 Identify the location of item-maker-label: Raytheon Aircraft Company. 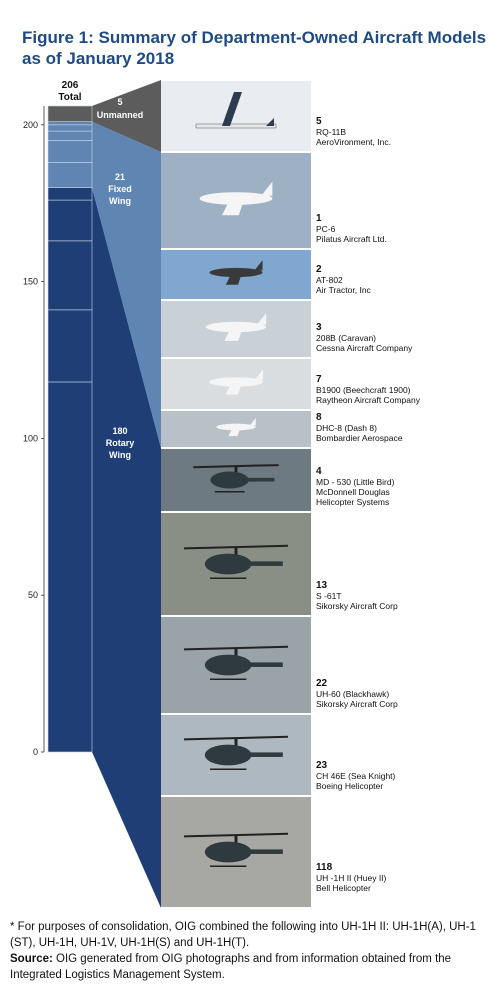
(368, 400).